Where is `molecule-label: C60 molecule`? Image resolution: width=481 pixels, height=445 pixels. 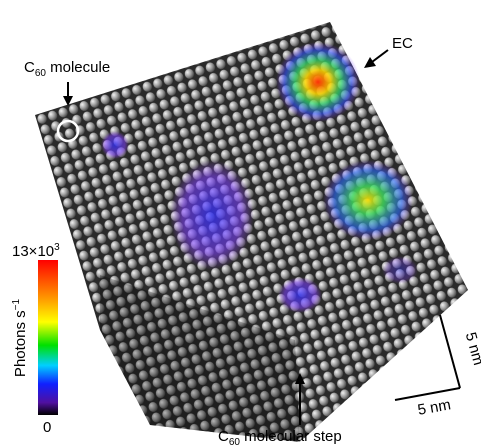
molecule-label: C60 molecule is located at coordinates (67, 69).